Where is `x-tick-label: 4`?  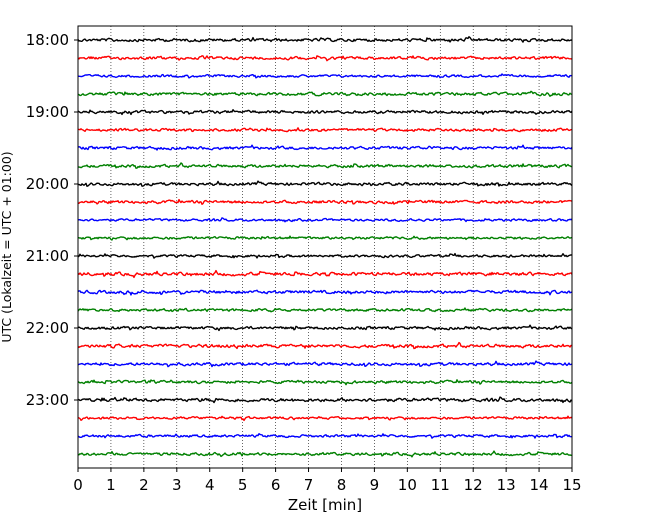 x-tick-label: 4 is located at coordinates (210, 485).